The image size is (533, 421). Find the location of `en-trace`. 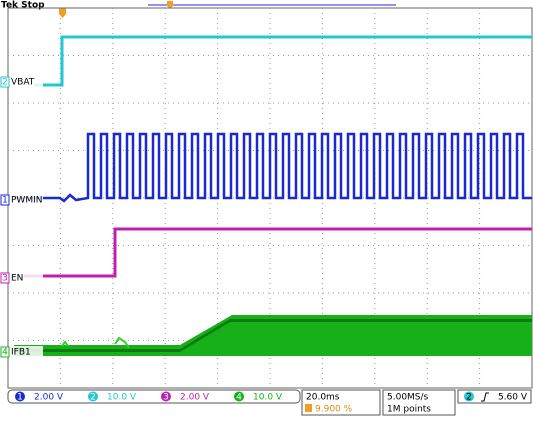

en-trace is located at coordinates (278, 252).